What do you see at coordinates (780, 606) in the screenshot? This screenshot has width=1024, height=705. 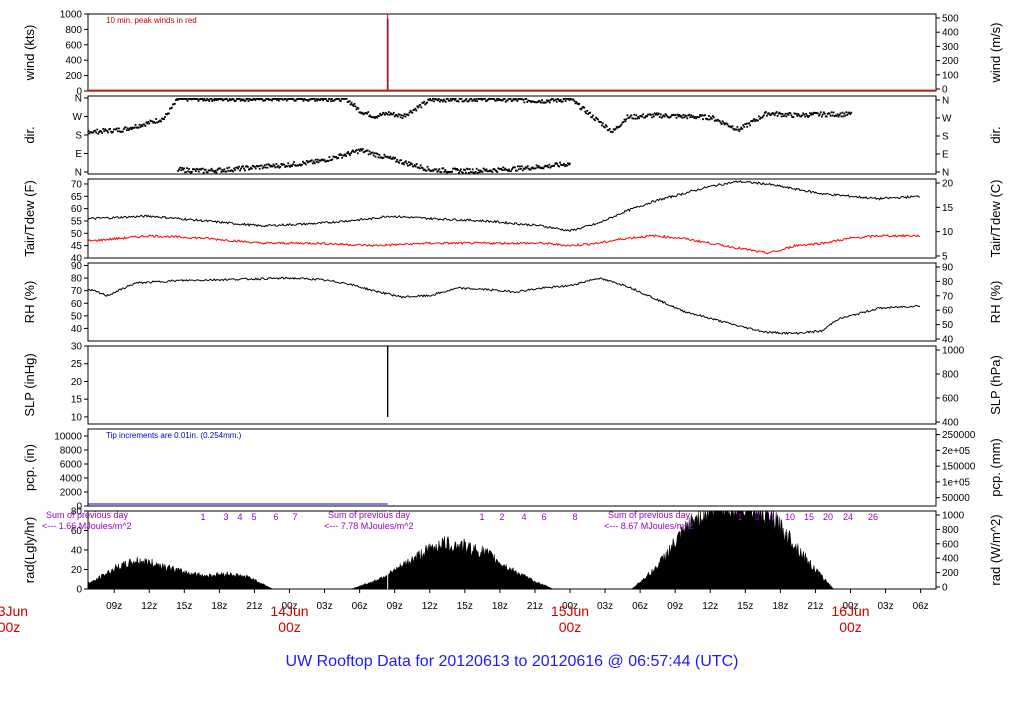 I see `x-tick-label: 18z` at bounding box center [780, 606].